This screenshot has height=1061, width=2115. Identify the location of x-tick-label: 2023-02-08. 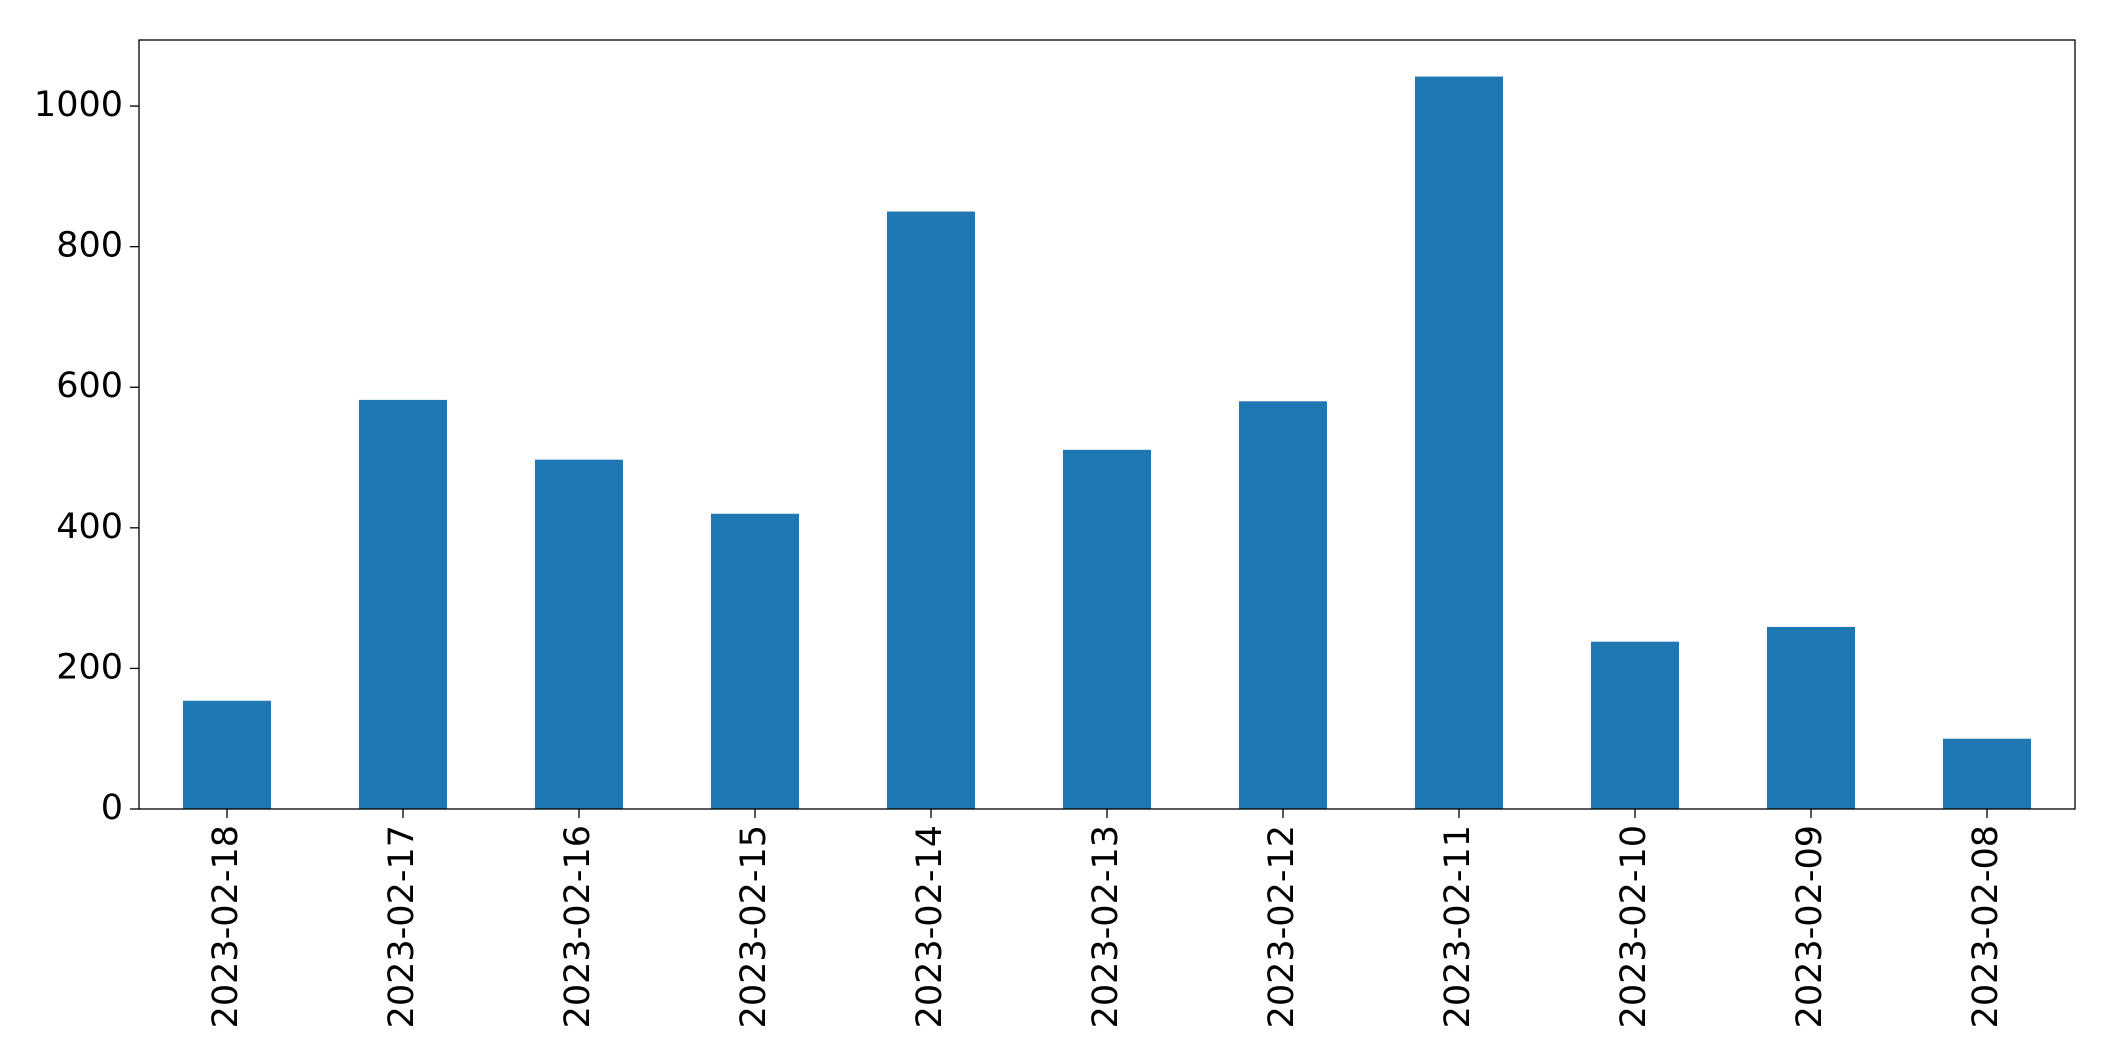
(1986, 926).